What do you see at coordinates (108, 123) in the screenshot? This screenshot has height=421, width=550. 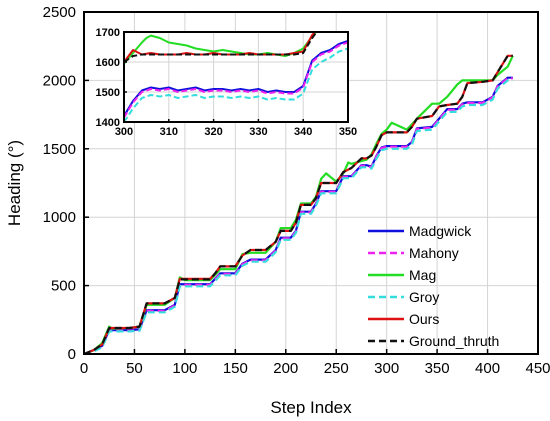 I see `inset-y-tick-label: 1400` at bounding box center [108, 123].